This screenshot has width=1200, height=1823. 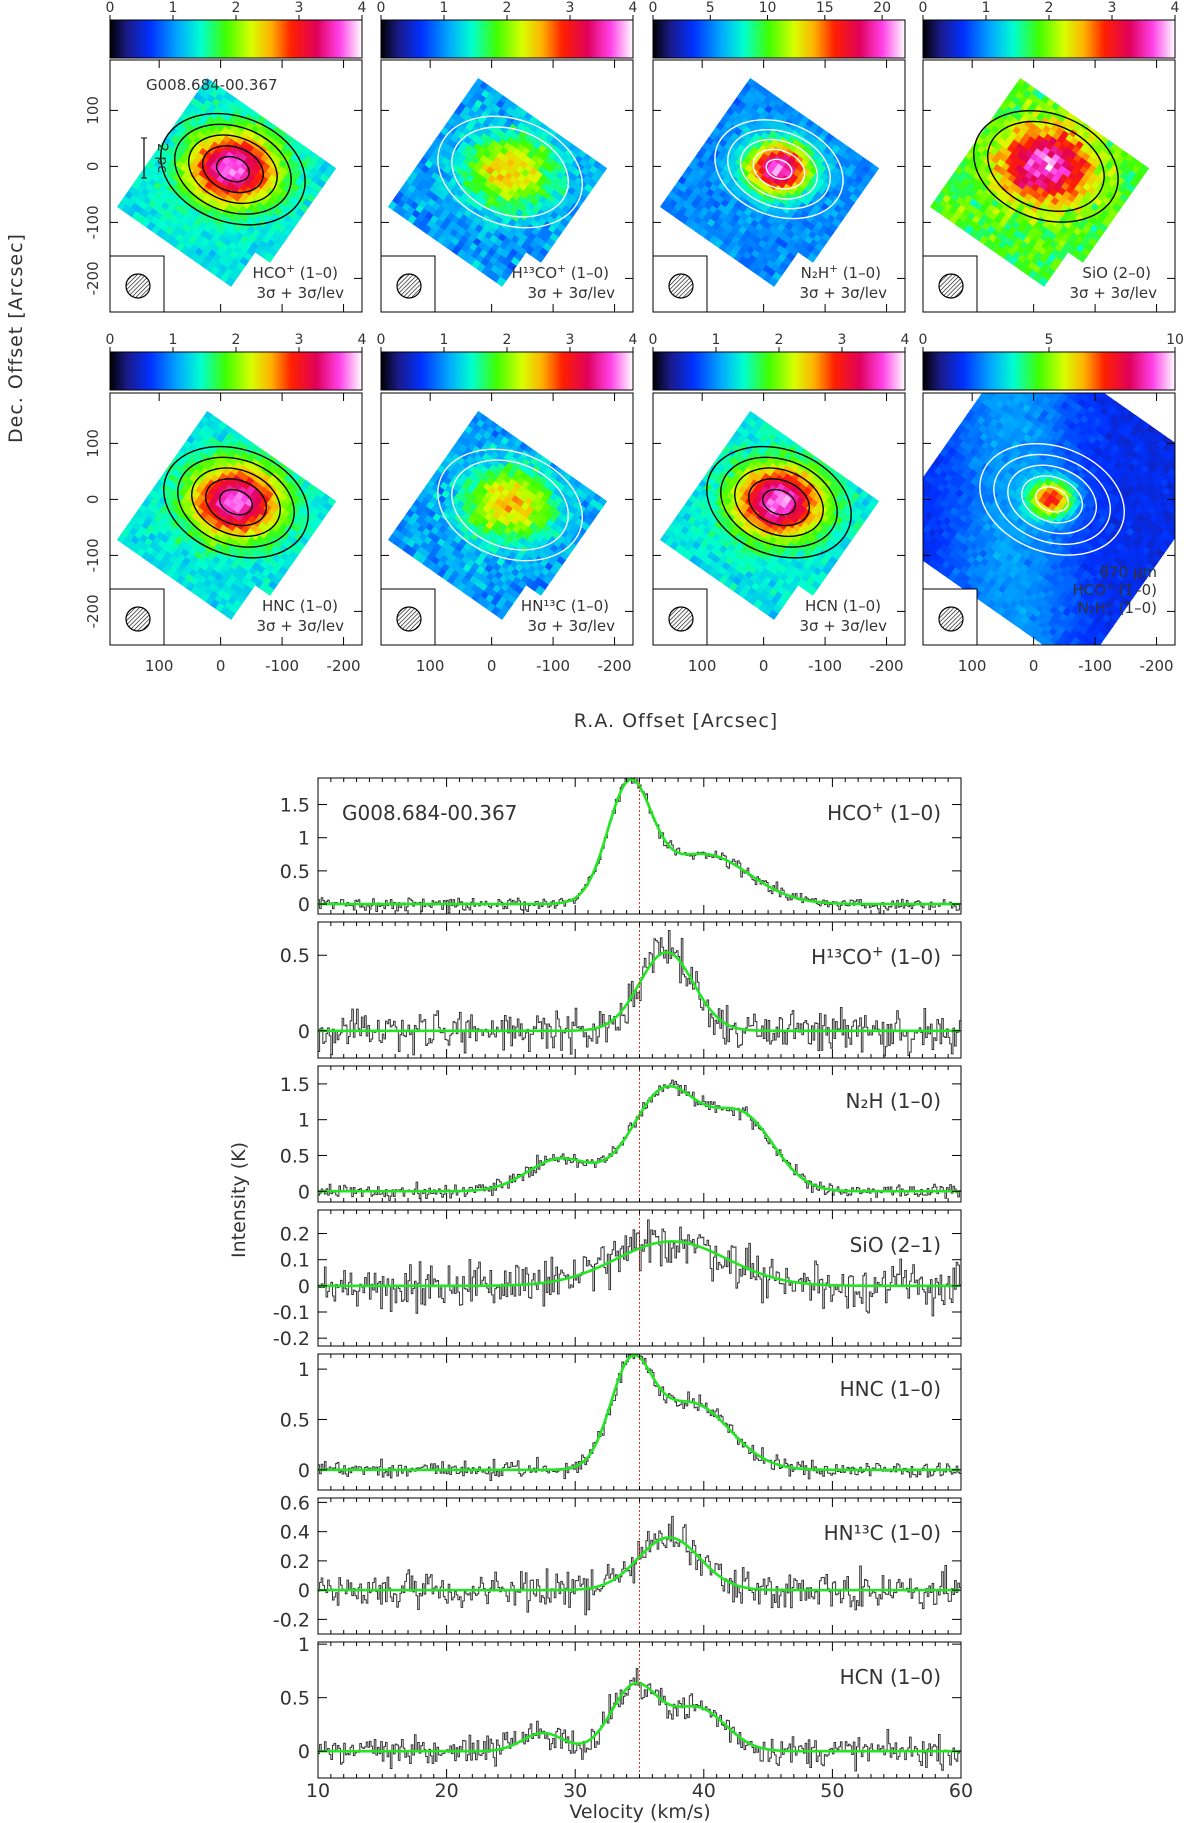 I want to click on map-line-label: SiO (2–0), so click(x=1116, y=273).